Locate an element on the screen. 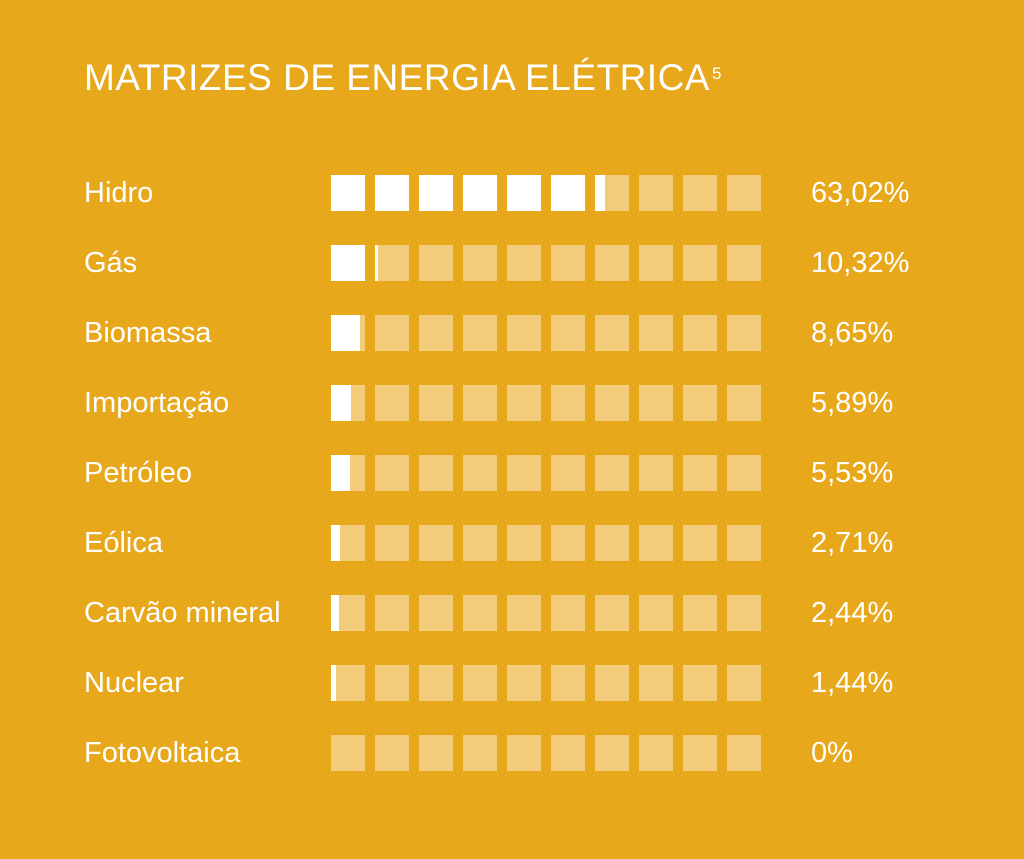 The height and width of the screenshot is (859, 1024). chart-row: Gás 10,32% is located at coordinates (512, 263).